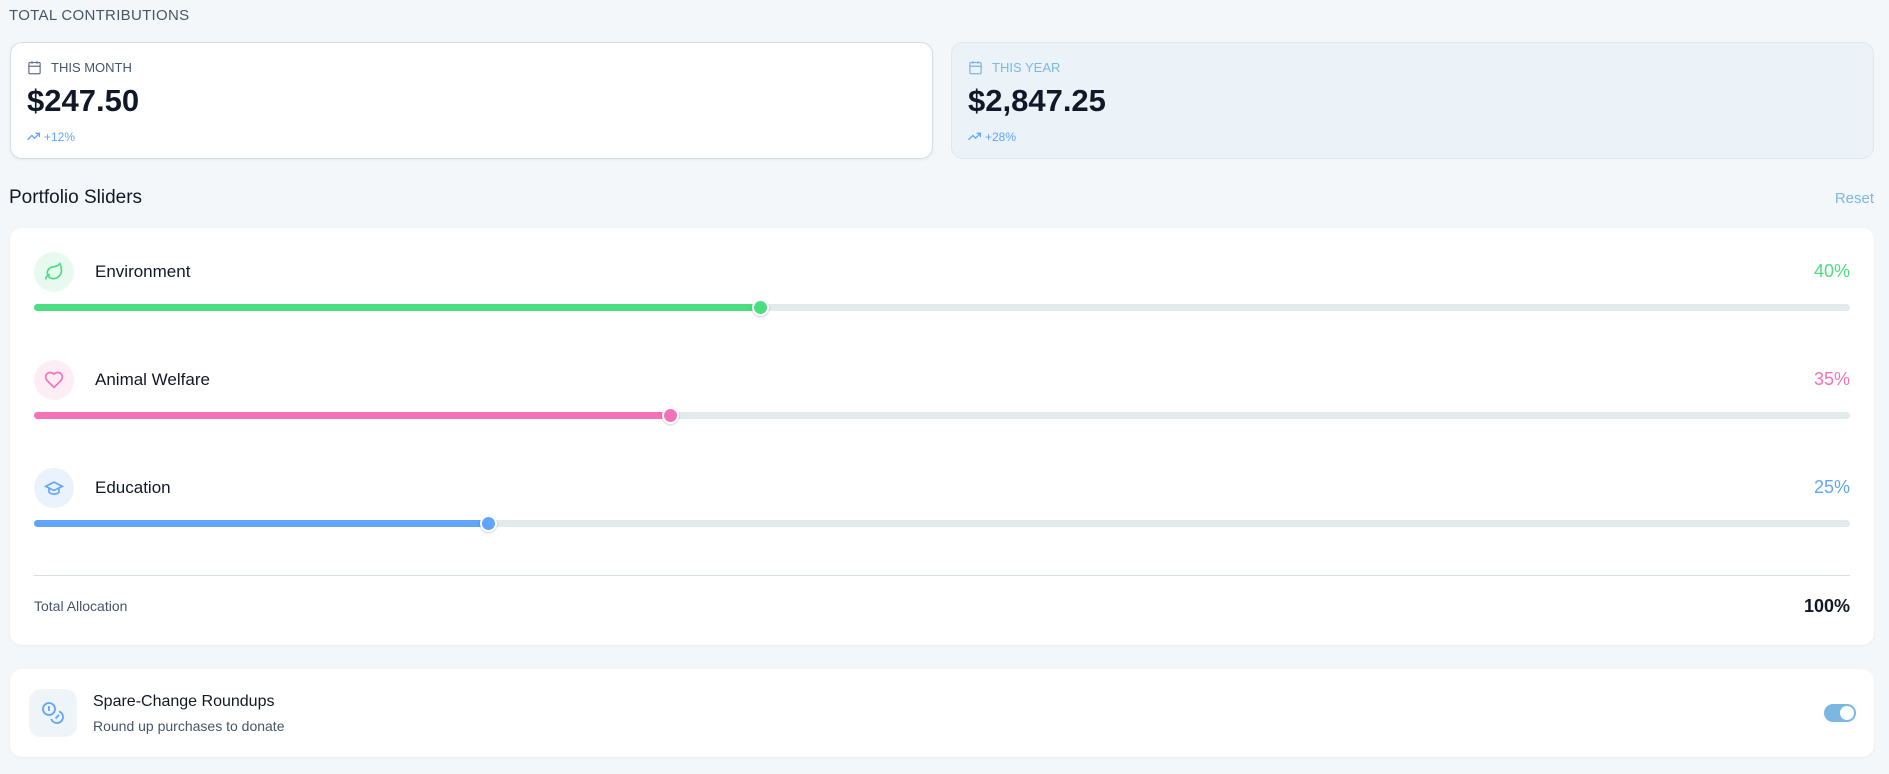  Describe the element at coordinates (942, 508) in the screenshot. I see `slider-row: Education 25%` at that location.